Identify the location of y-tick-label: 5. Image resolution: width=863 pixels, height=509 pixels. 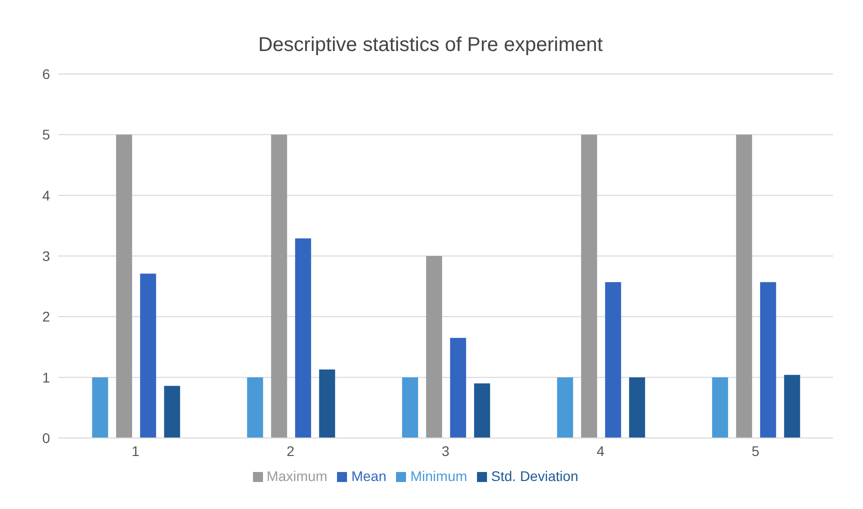
(46, 134).